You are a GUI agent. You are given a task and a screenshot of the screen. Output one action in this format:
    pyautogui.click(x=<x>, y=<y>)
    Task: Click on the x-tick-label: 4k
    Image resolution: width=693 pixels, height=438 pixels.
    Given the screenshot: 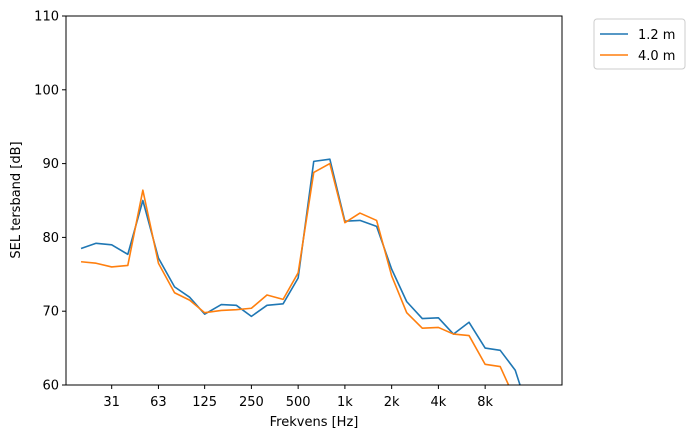 What is the action you would take?
    pyautogui.click(x=438, y=402)
    